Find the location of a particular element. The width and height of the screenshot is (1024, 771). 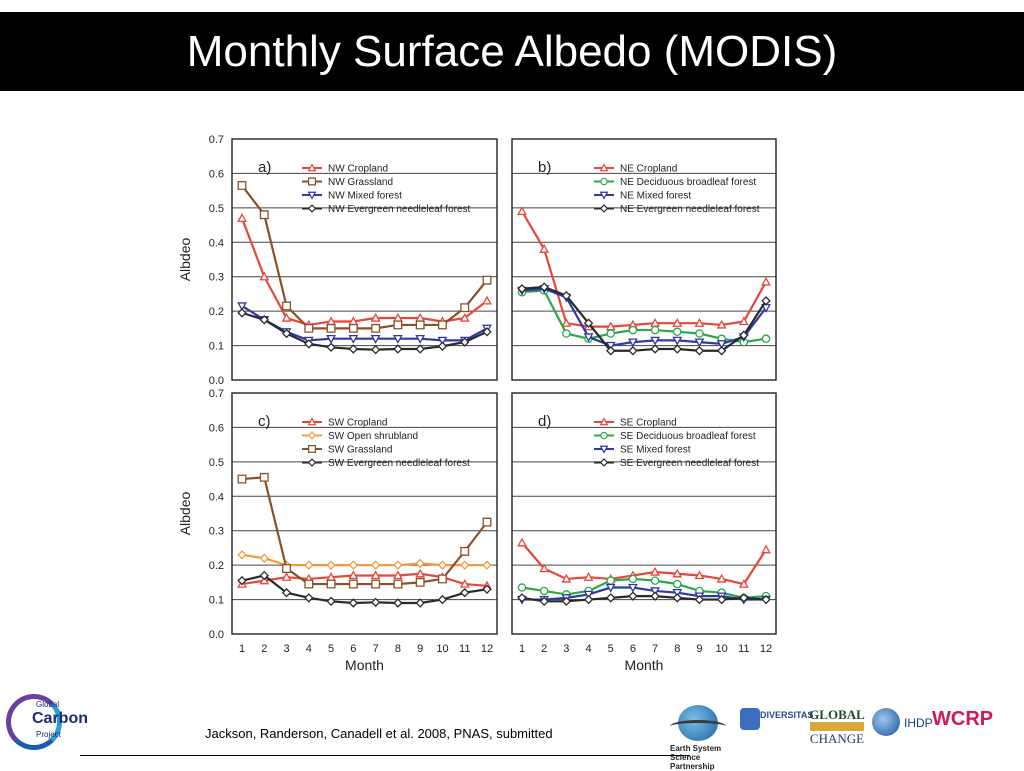

panel-label: c) is located at coordinates (264, 421).